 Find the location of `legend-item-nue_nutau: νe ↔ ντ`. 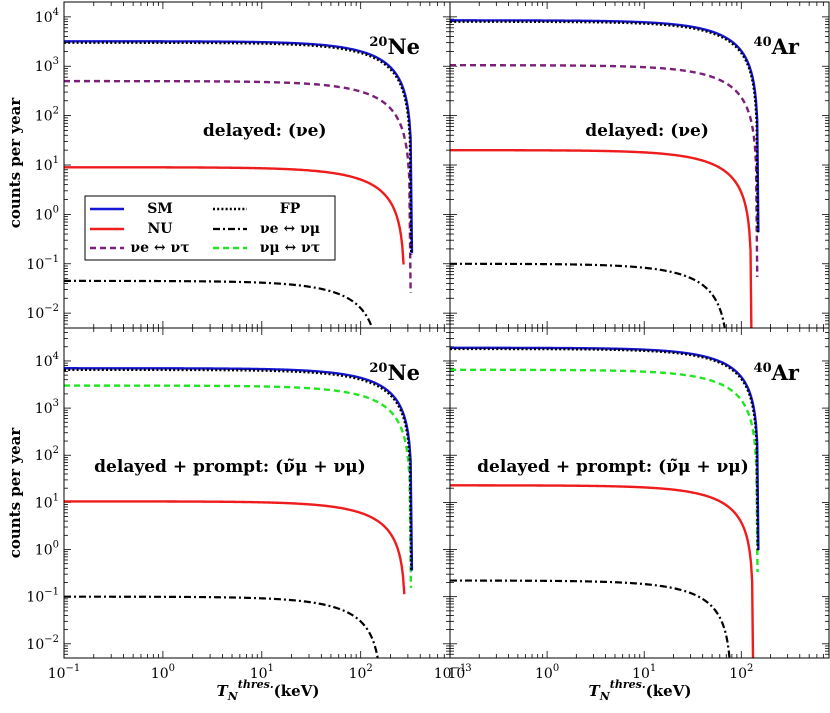

legend-item-nue_nutau: νe ↔ ντ is located at coordinates (140, 248).